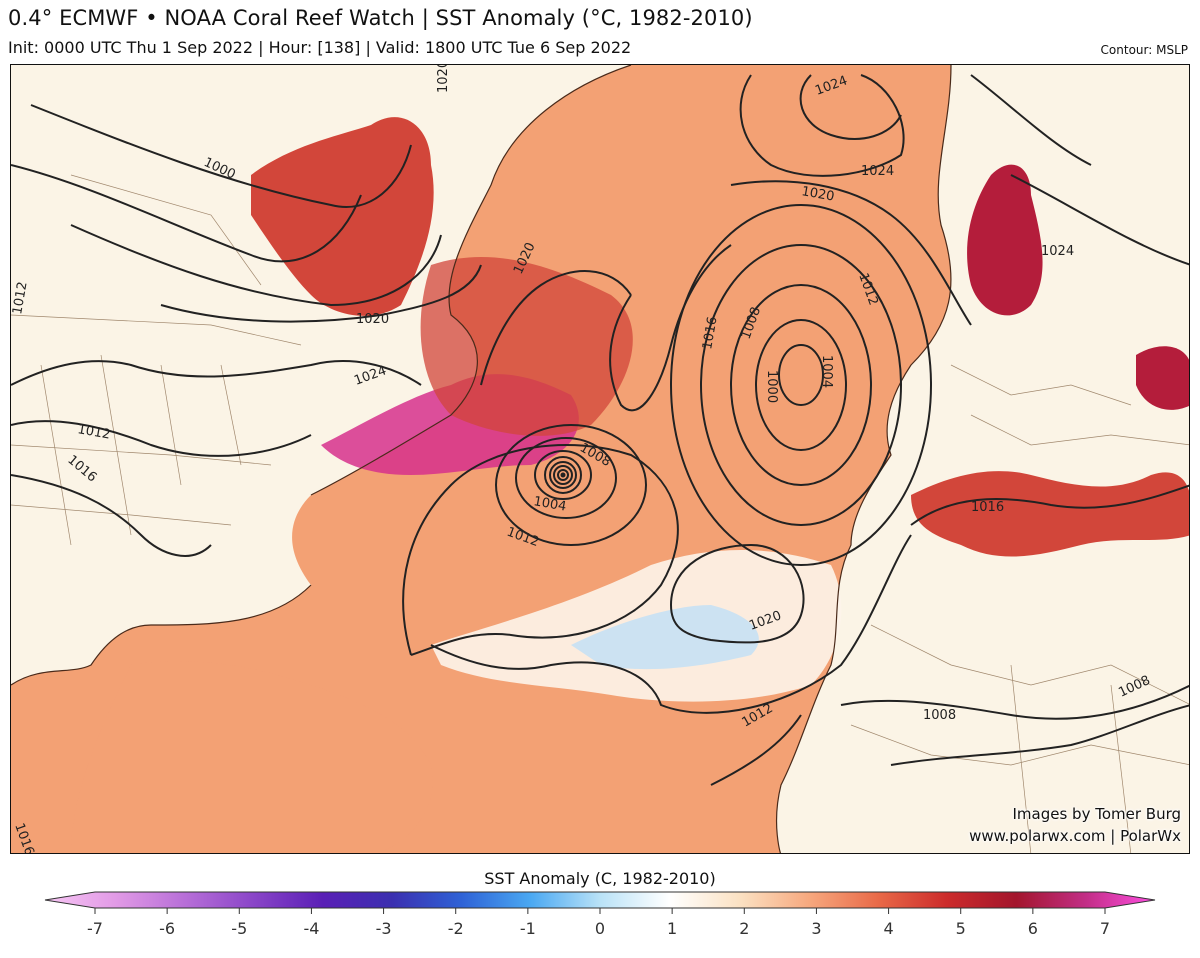 This screenshot has width=1200, height=958. What do you see at coordinates (816, 928) in the screenshot?
I see `colorbar-tick-label: 3` at bounding box center [816, 928].